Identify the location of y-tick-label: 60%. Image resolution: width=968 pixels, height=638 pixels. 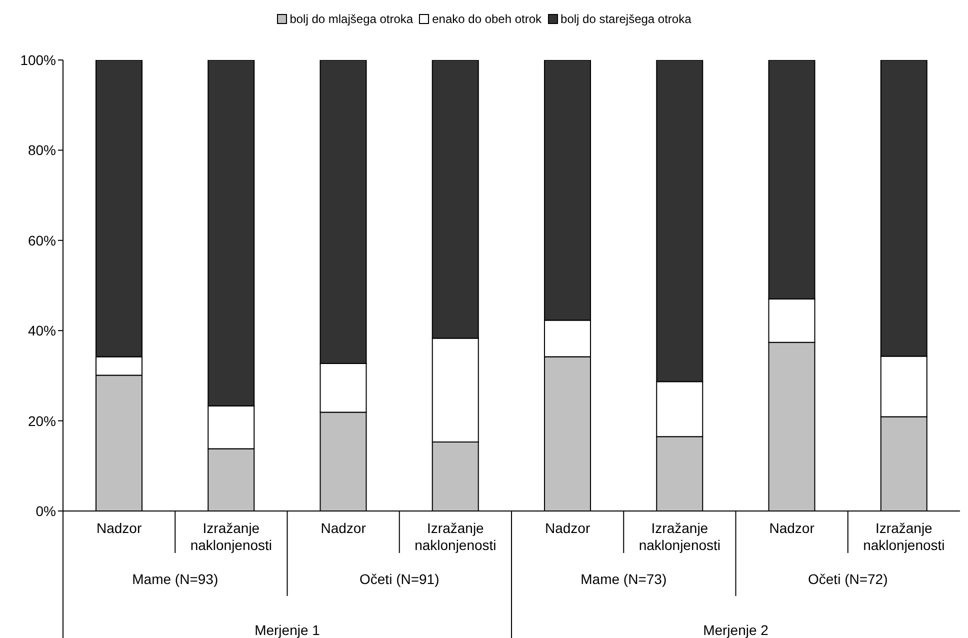
(42, 240).